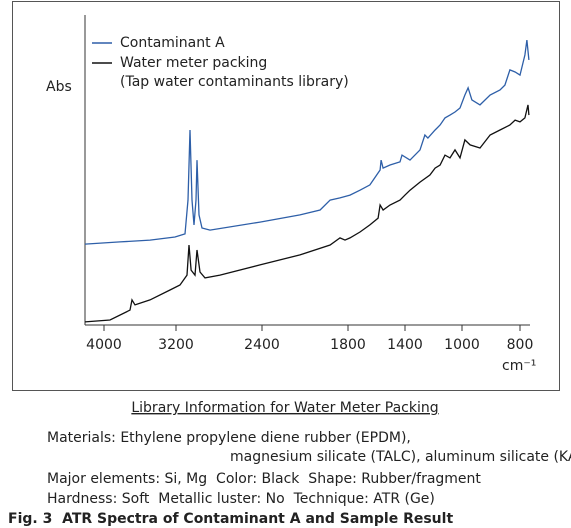 The image size is (571, 528). What do you see at coordinates (462, 345) in the screenshot?
I see `x-tick-label: 1000` at bounding box center [462, 345].